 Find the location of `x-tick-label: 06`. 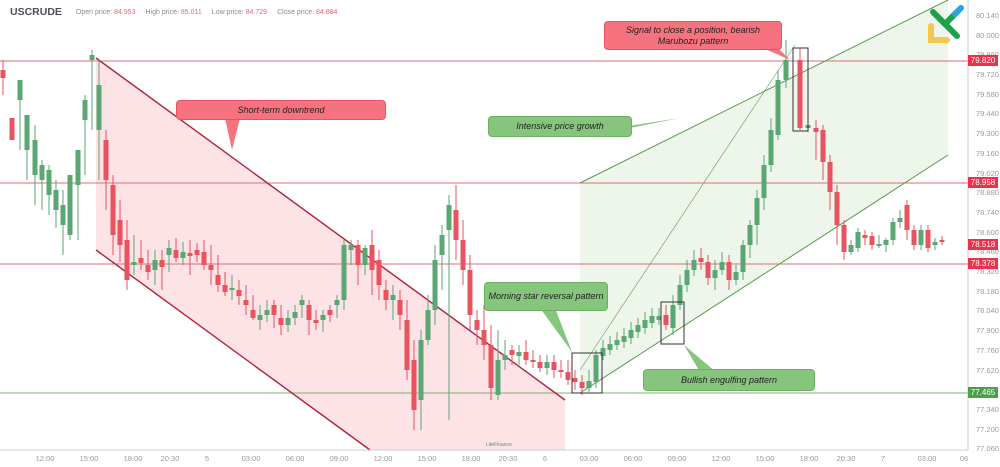

x-tick-label: 06 is located at coordinates (964, 458).